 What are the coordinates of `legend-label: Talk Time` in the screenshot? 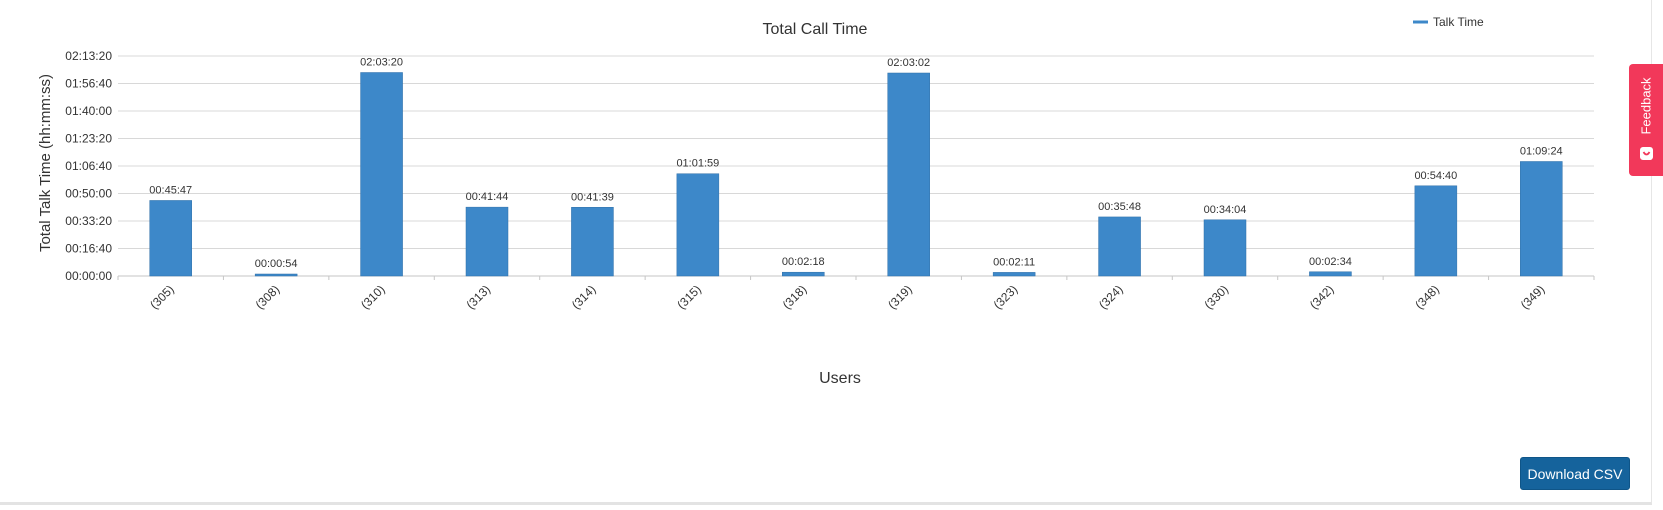 It's located at (1458, 22).